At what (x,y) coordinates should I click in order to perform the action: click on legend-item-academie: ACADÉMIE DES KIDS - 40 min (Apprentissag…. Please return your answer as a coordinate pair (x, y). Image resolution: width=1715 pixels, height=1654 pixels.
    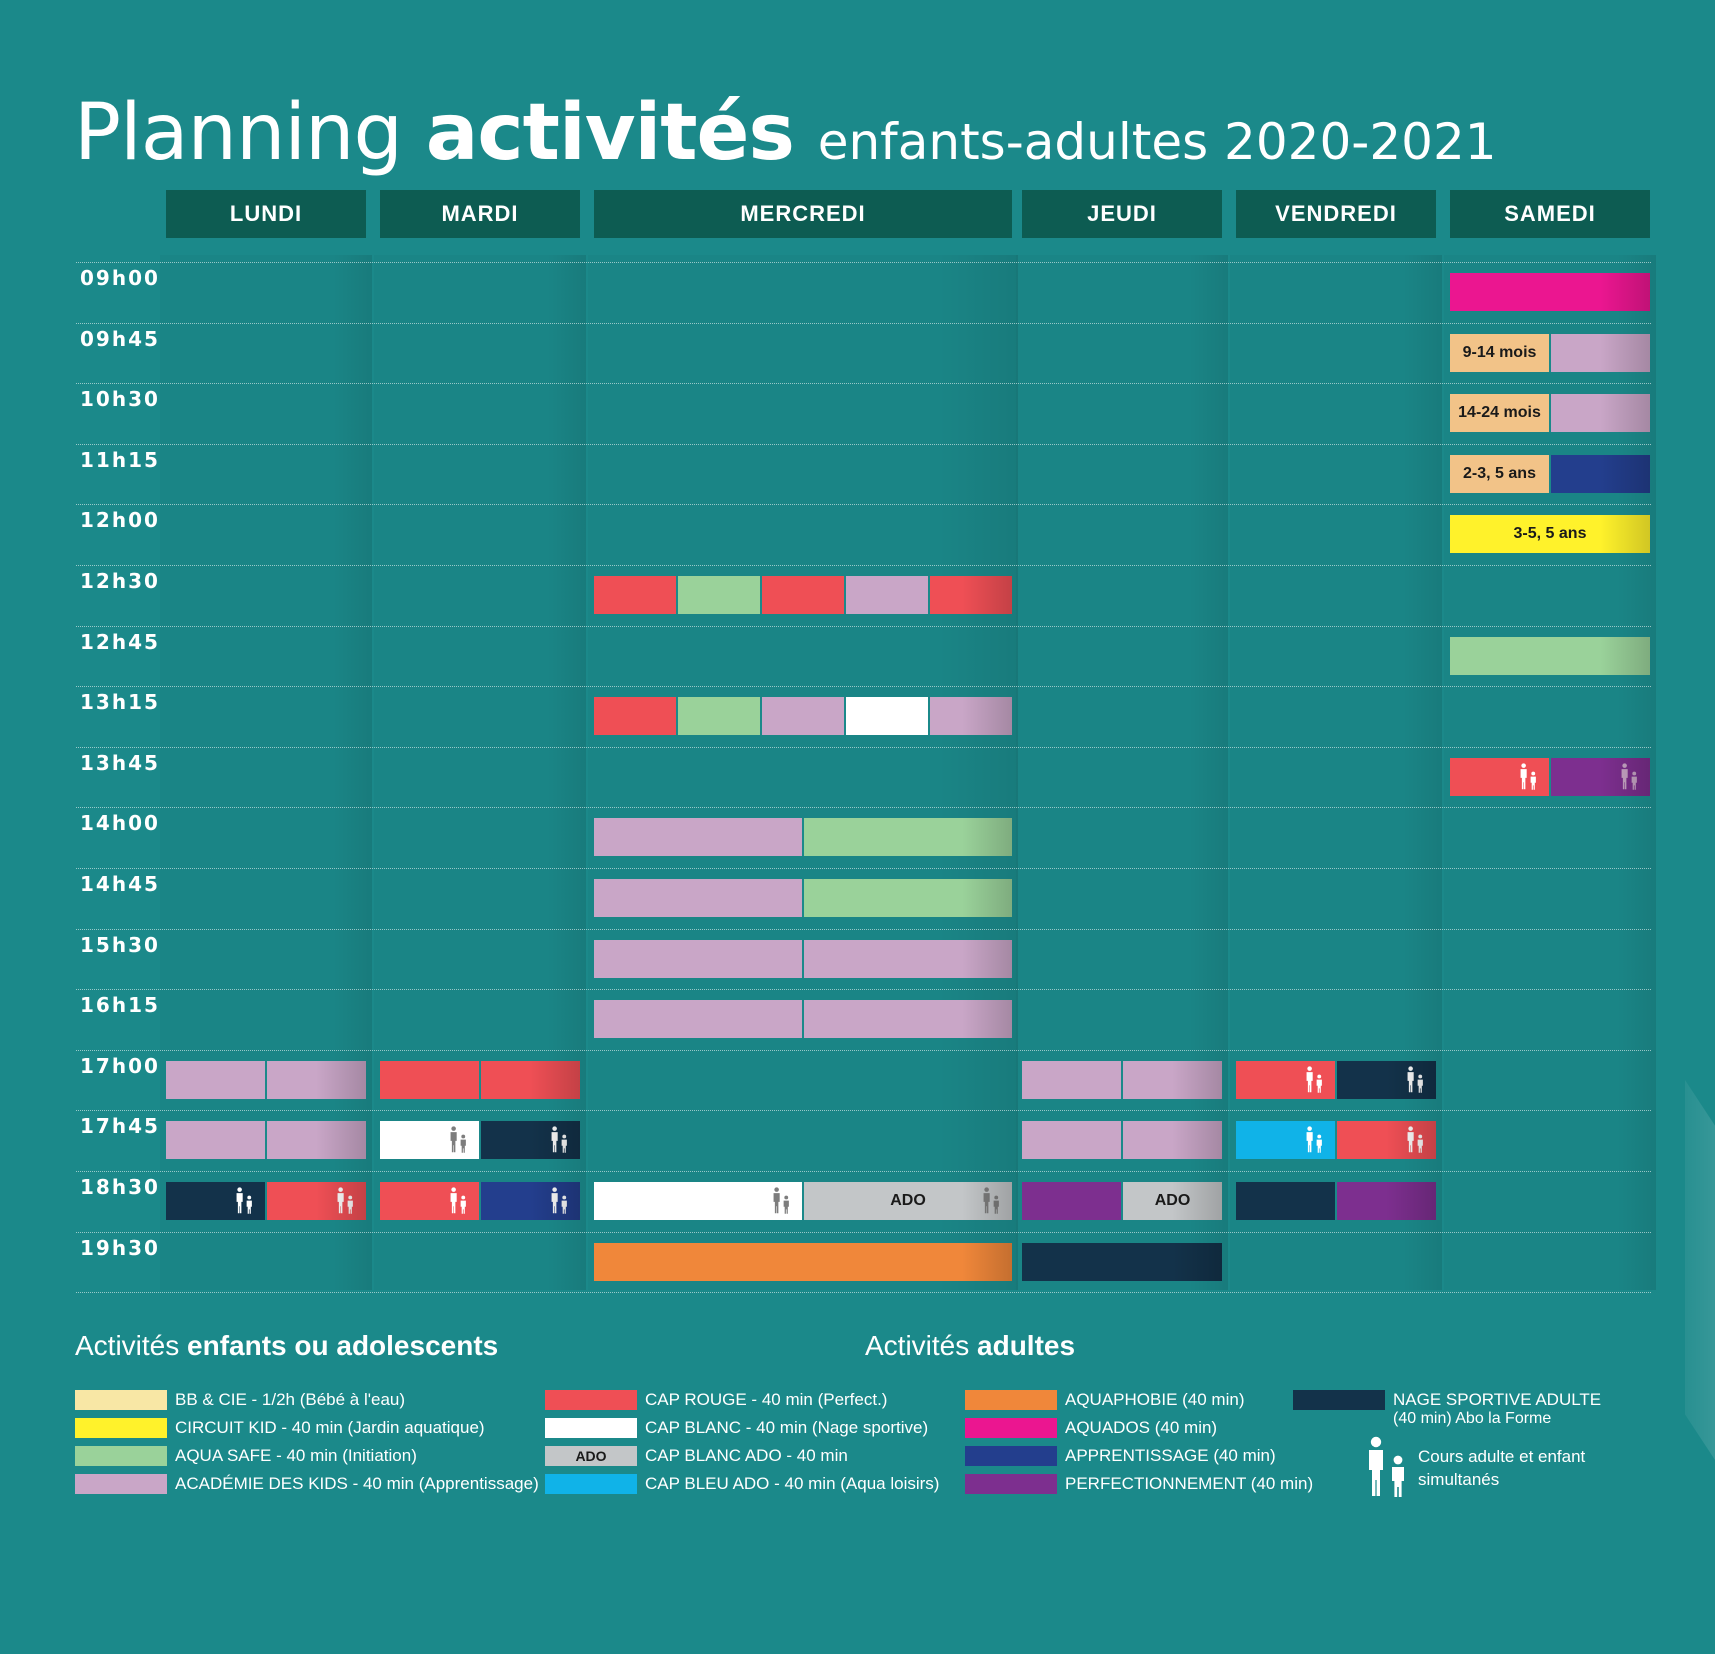
    Looking at the image, I should click on (307, 1486).